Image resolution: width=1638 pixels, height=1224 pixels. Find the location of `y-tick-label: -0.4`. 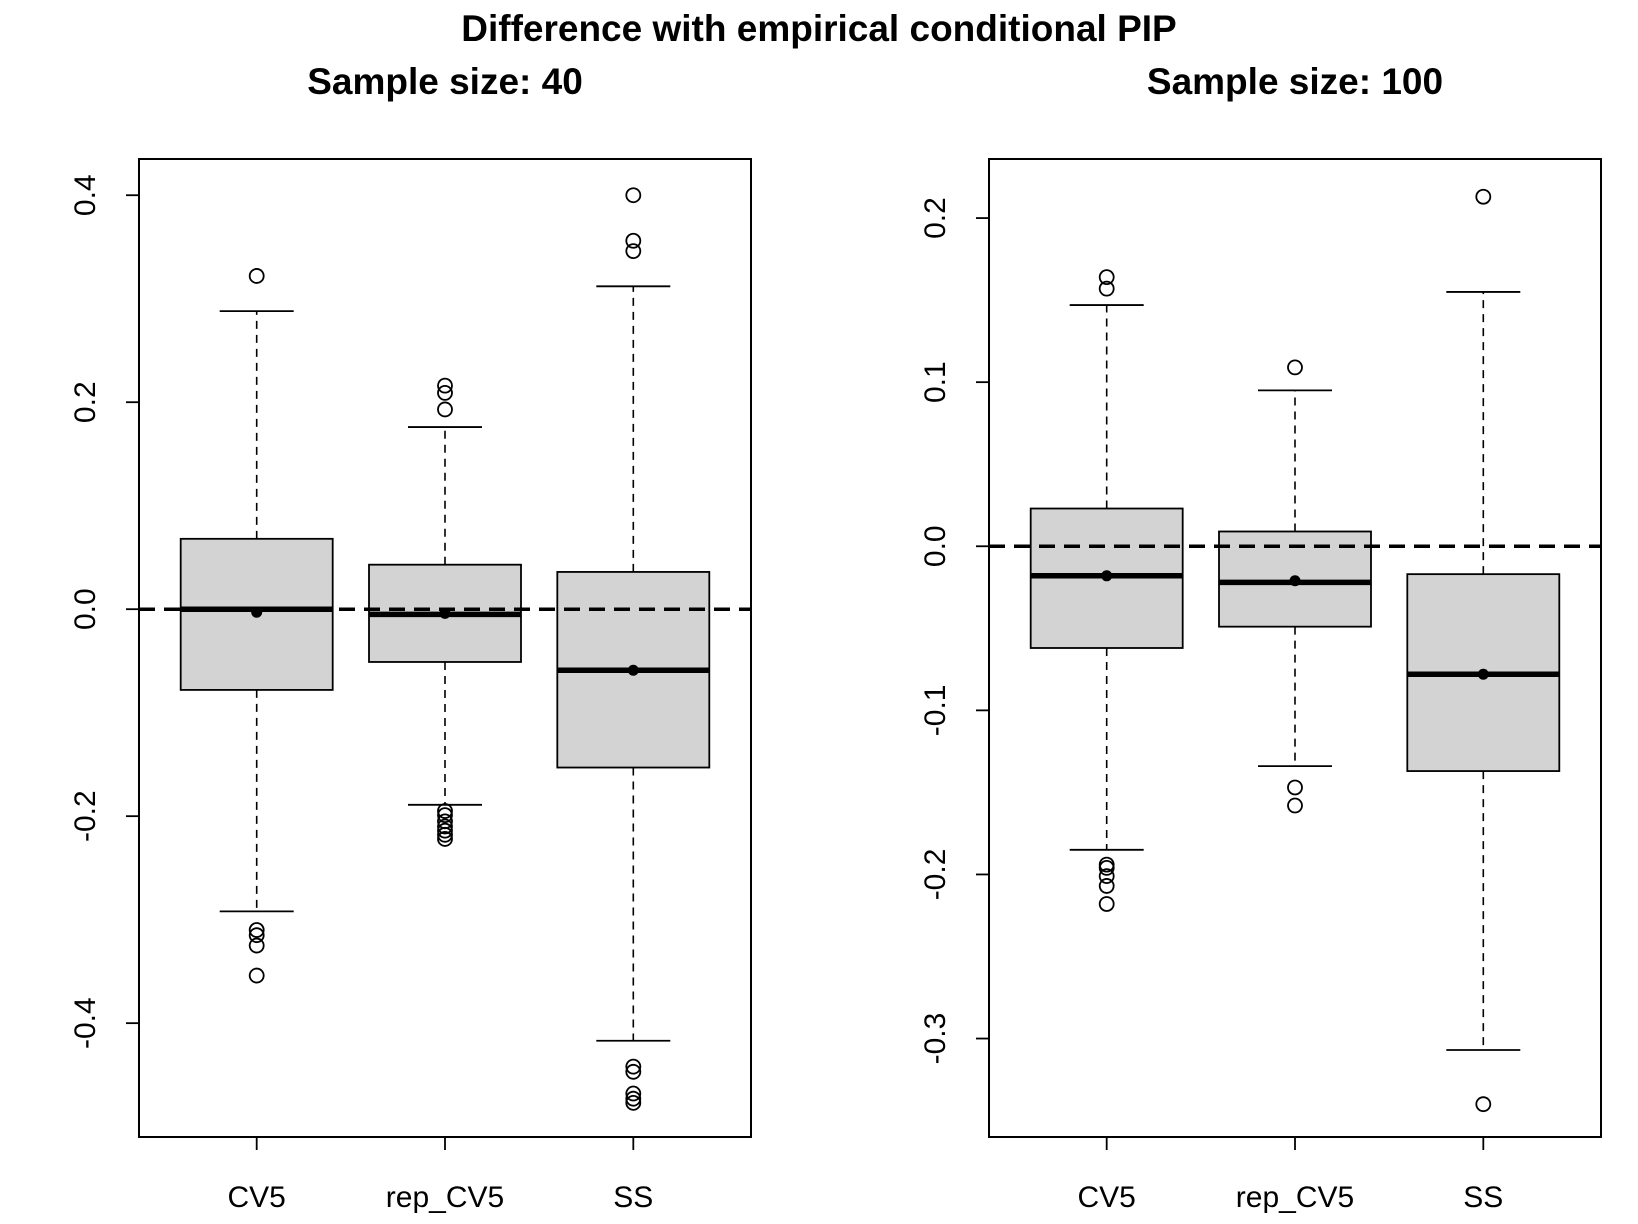

y-tick-label: -0.4 is located at coordinates (85, 1023).